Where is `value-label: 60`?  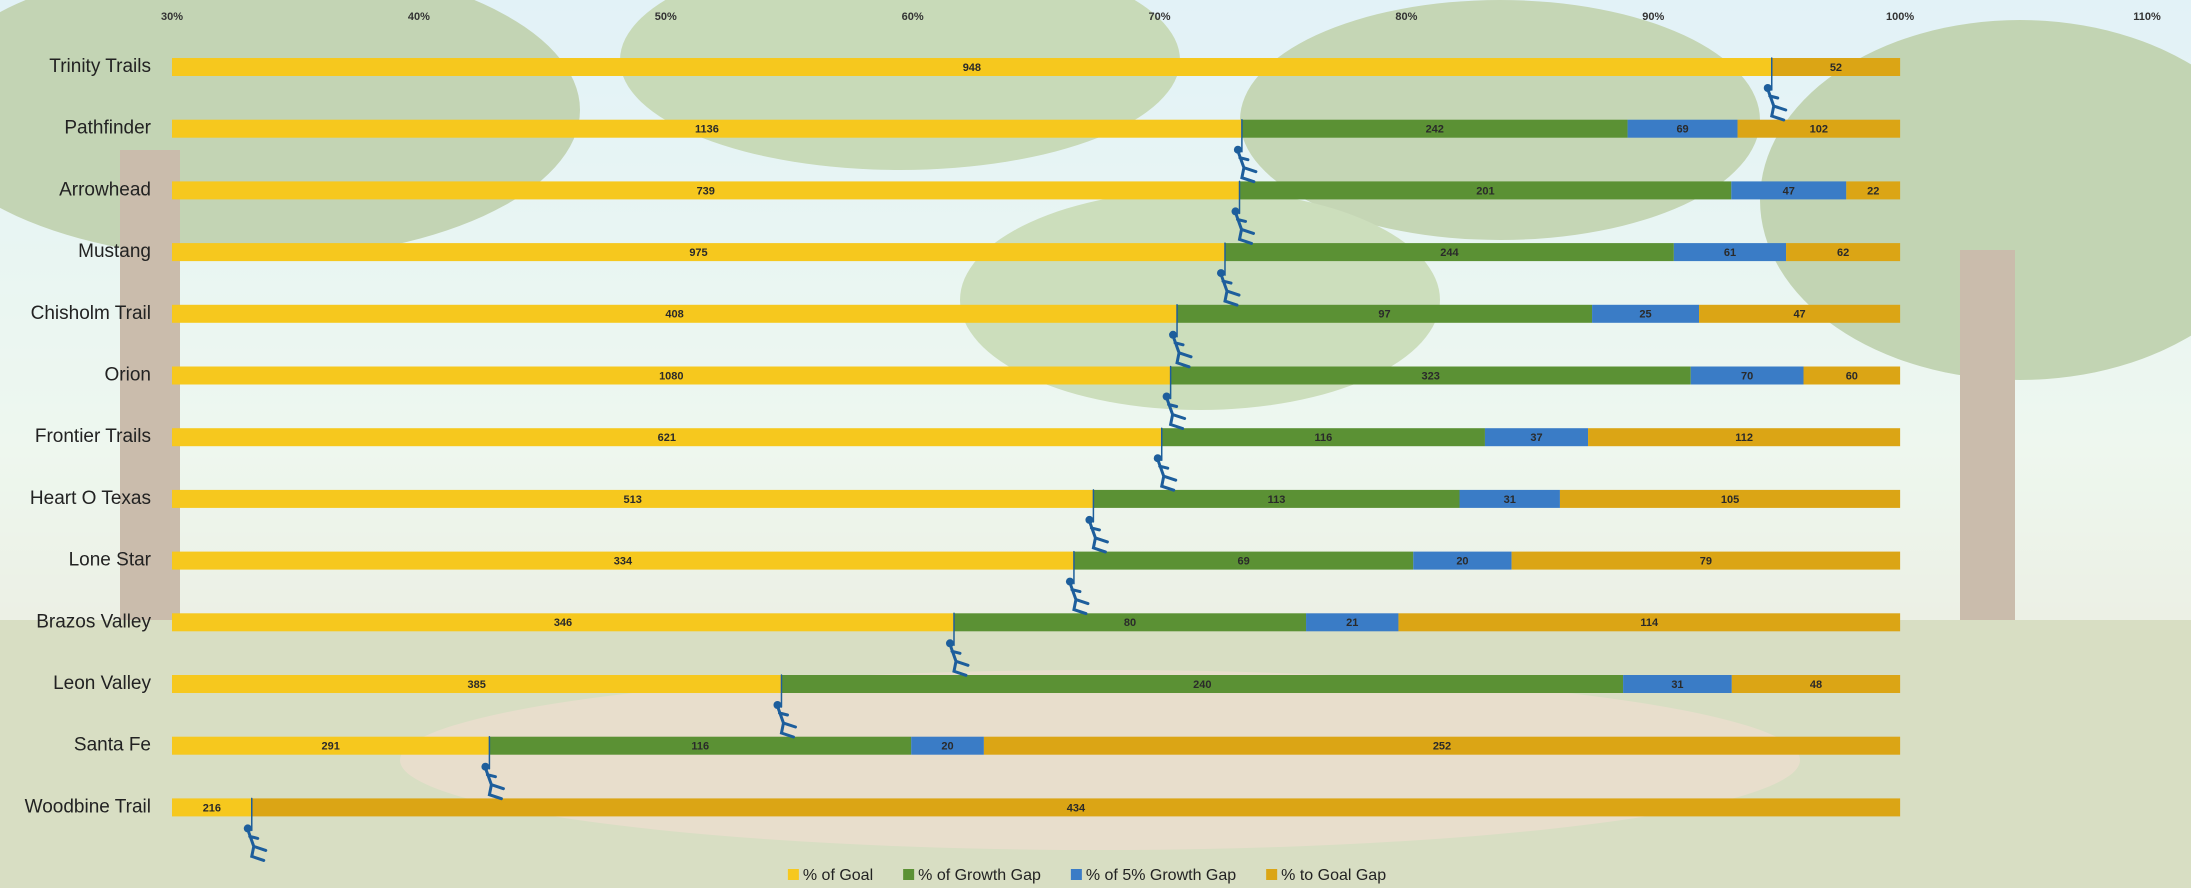
value-label: 60 is located at coordinates (1852, 376).